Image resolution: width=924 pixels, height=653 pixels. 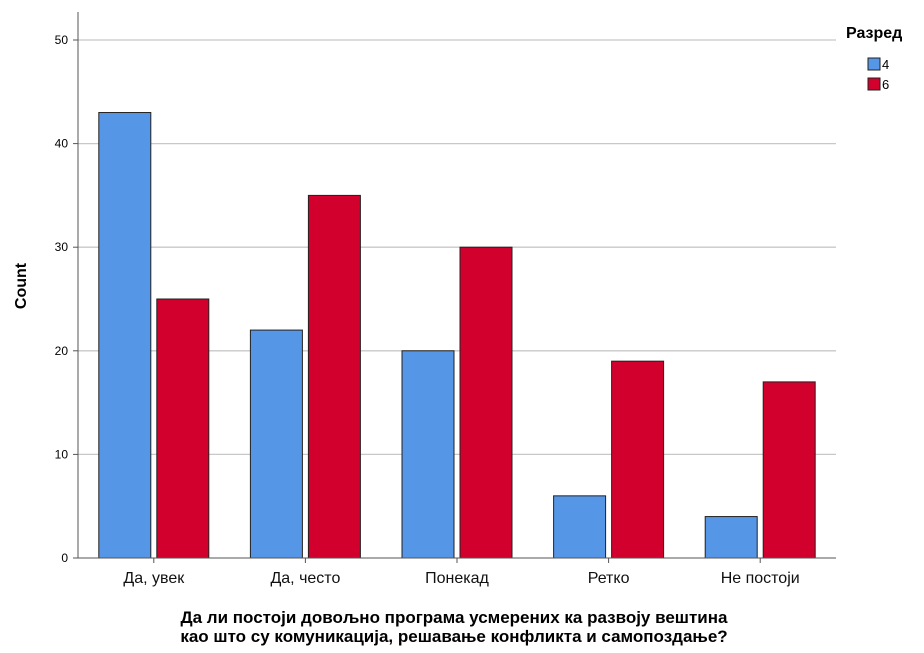 What do you see at coordinates (62, 454) in the screenshot?
I see `y-tick-label: 10` at bounding box center [62, 454].